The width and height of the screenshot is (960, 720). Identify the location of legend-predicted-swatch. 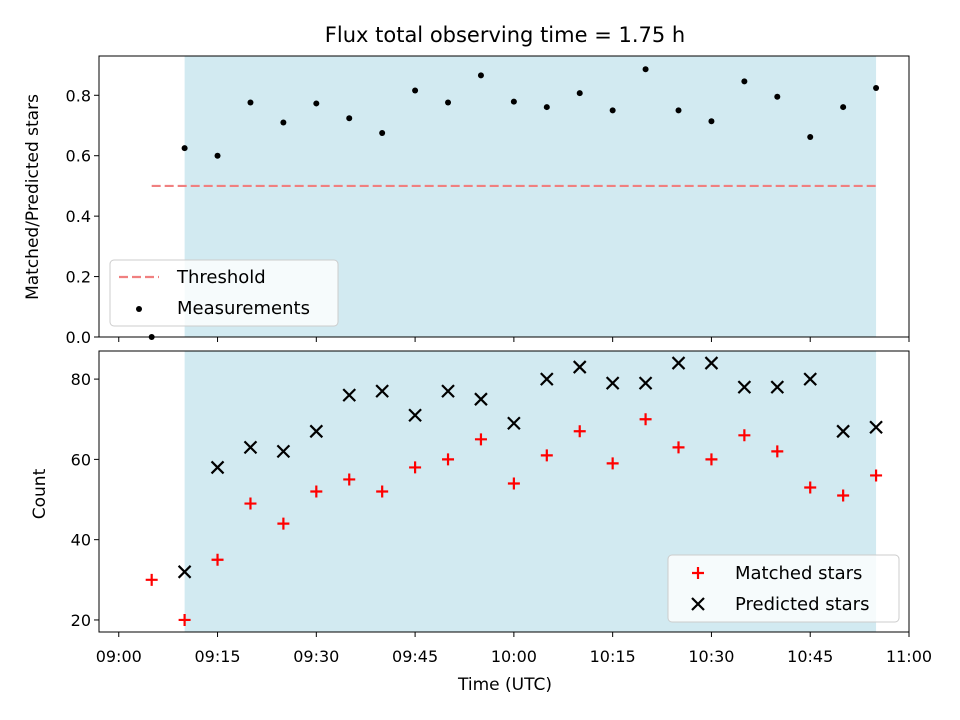
(698, 604).